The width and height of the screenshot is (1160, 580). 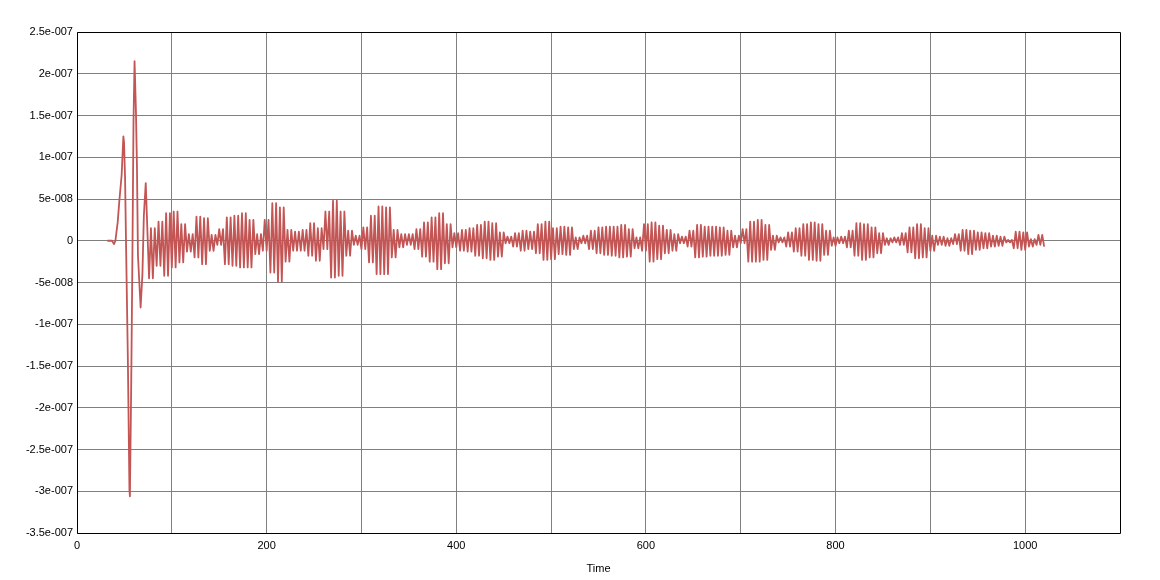 I want to click on x-tick-label: 1000, so click(x=1025, y=544).